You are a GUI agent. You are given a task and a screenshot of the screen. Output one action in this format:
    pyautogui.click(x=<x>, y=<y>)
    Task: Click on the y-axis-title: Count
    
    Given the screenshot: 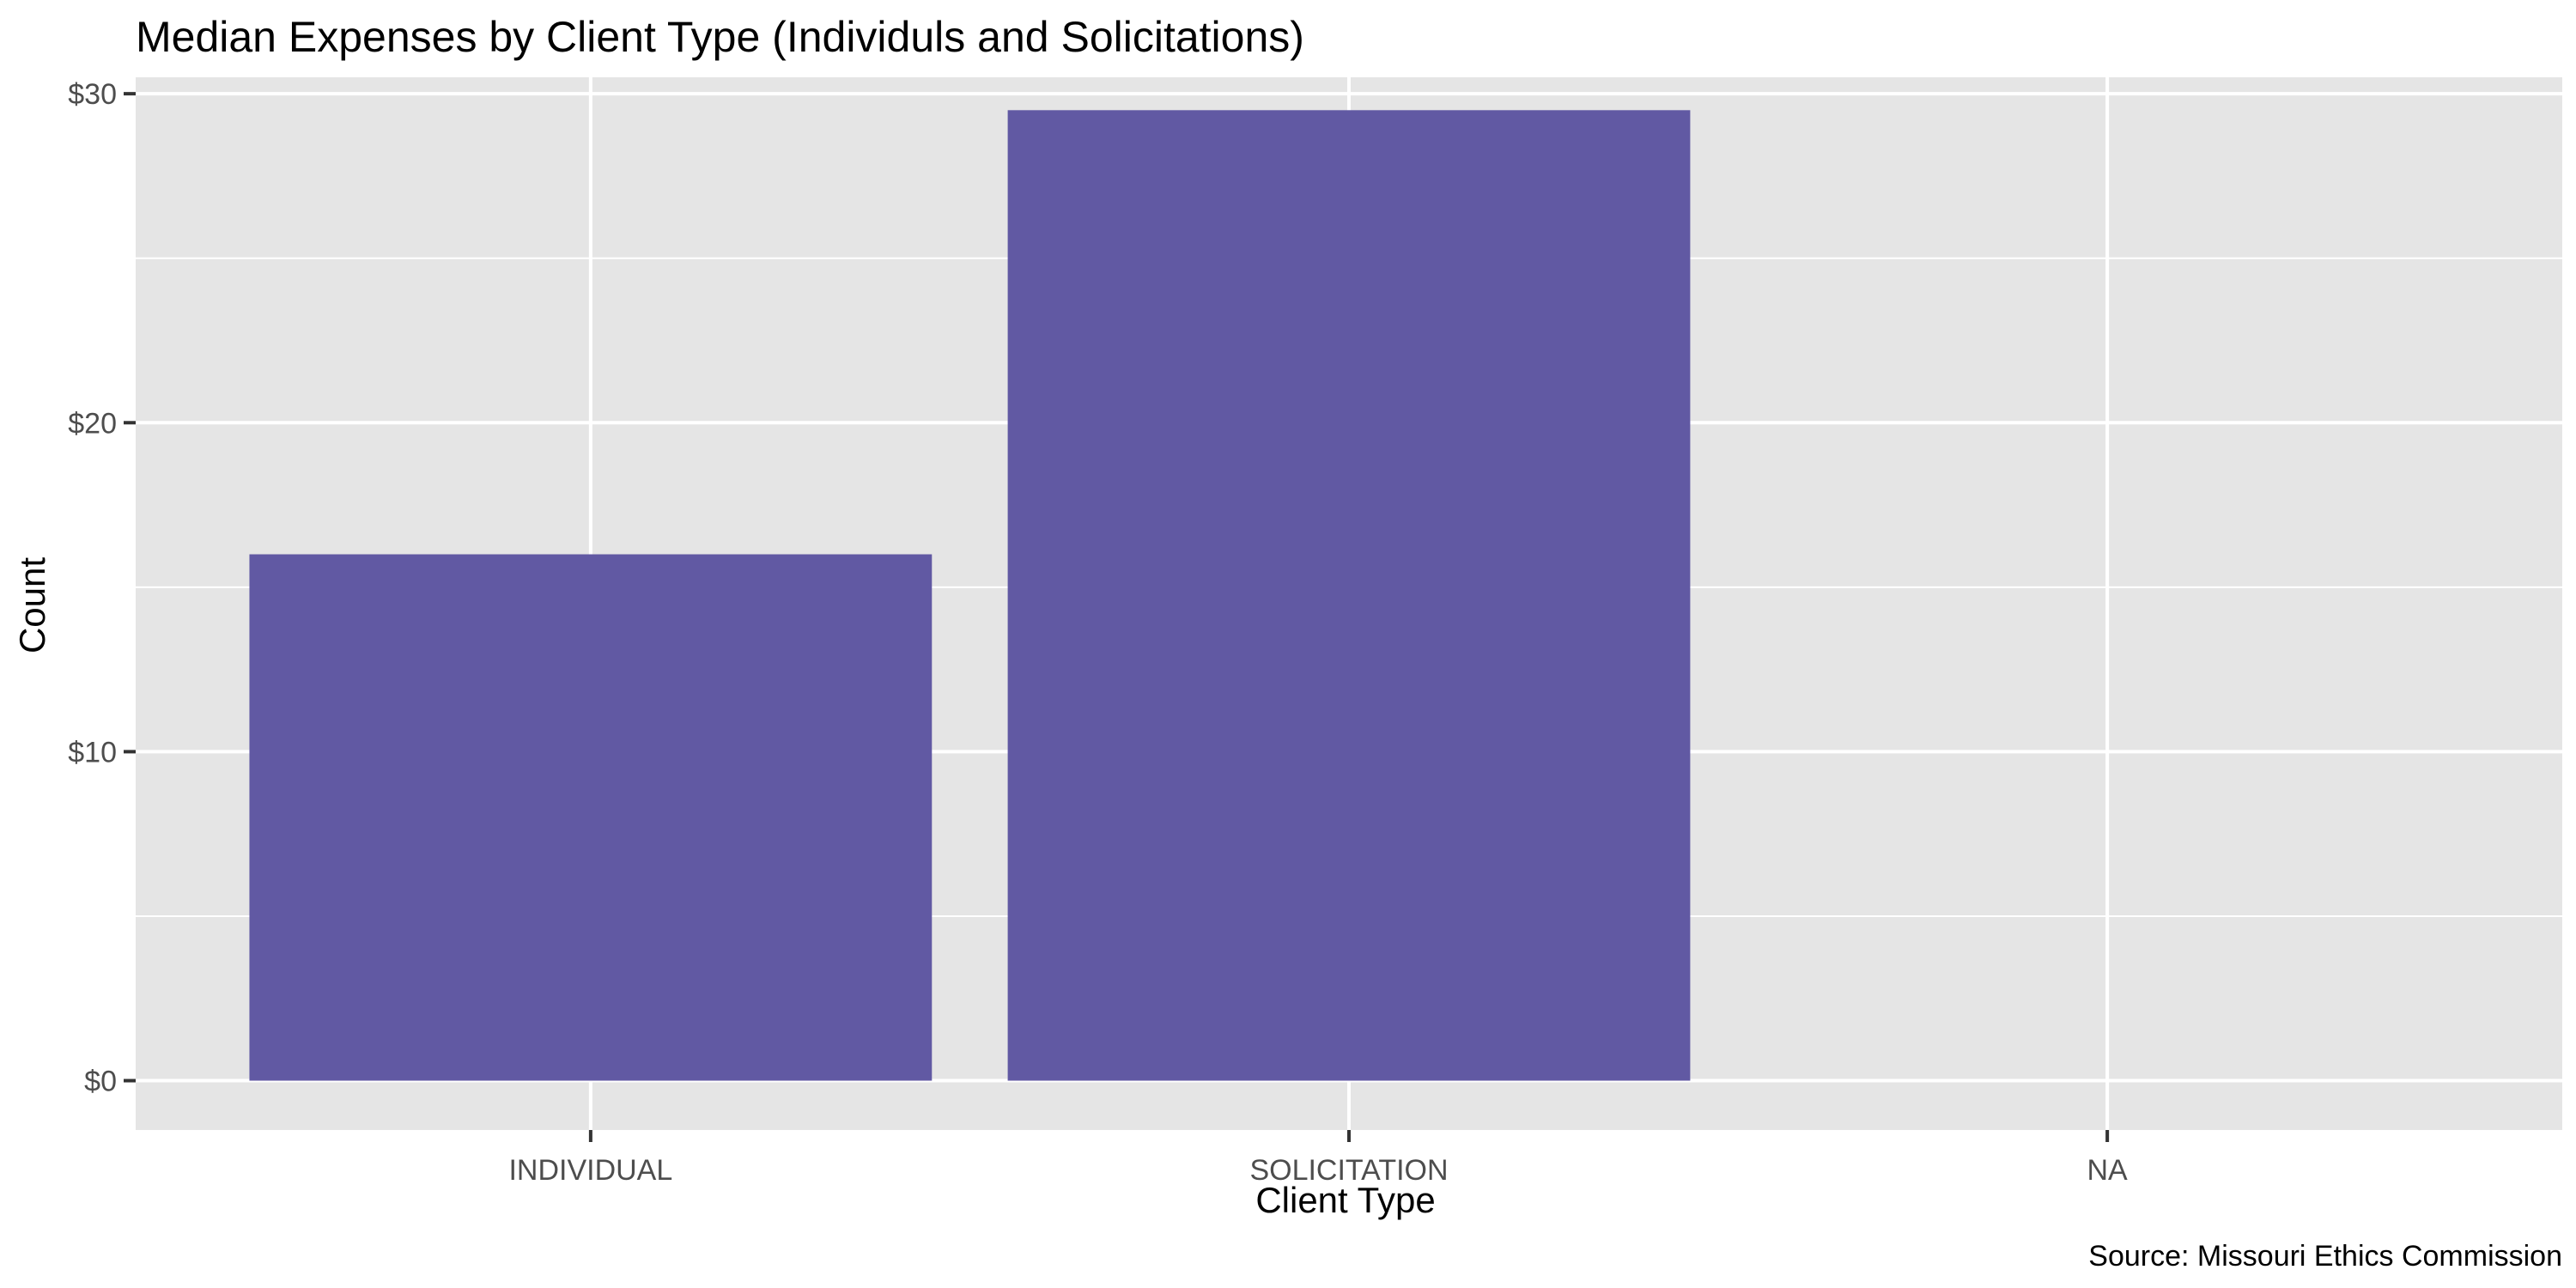 What is the action you would take?
    pyautogui.click(x=32, y=605)
    